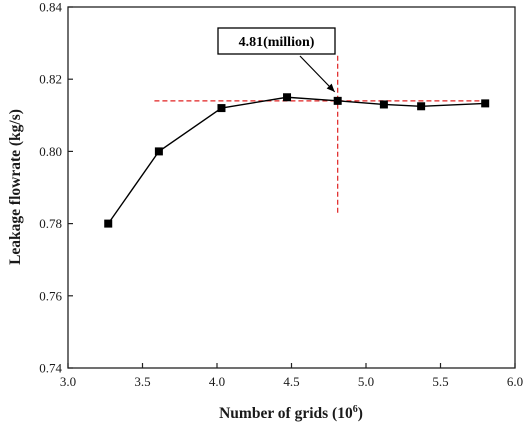 The image size is (526, 429). What do you see at coordinates (317, 74) in the screenshot?
I see `annotation-arrow-line` at bounding box center [317, 74].